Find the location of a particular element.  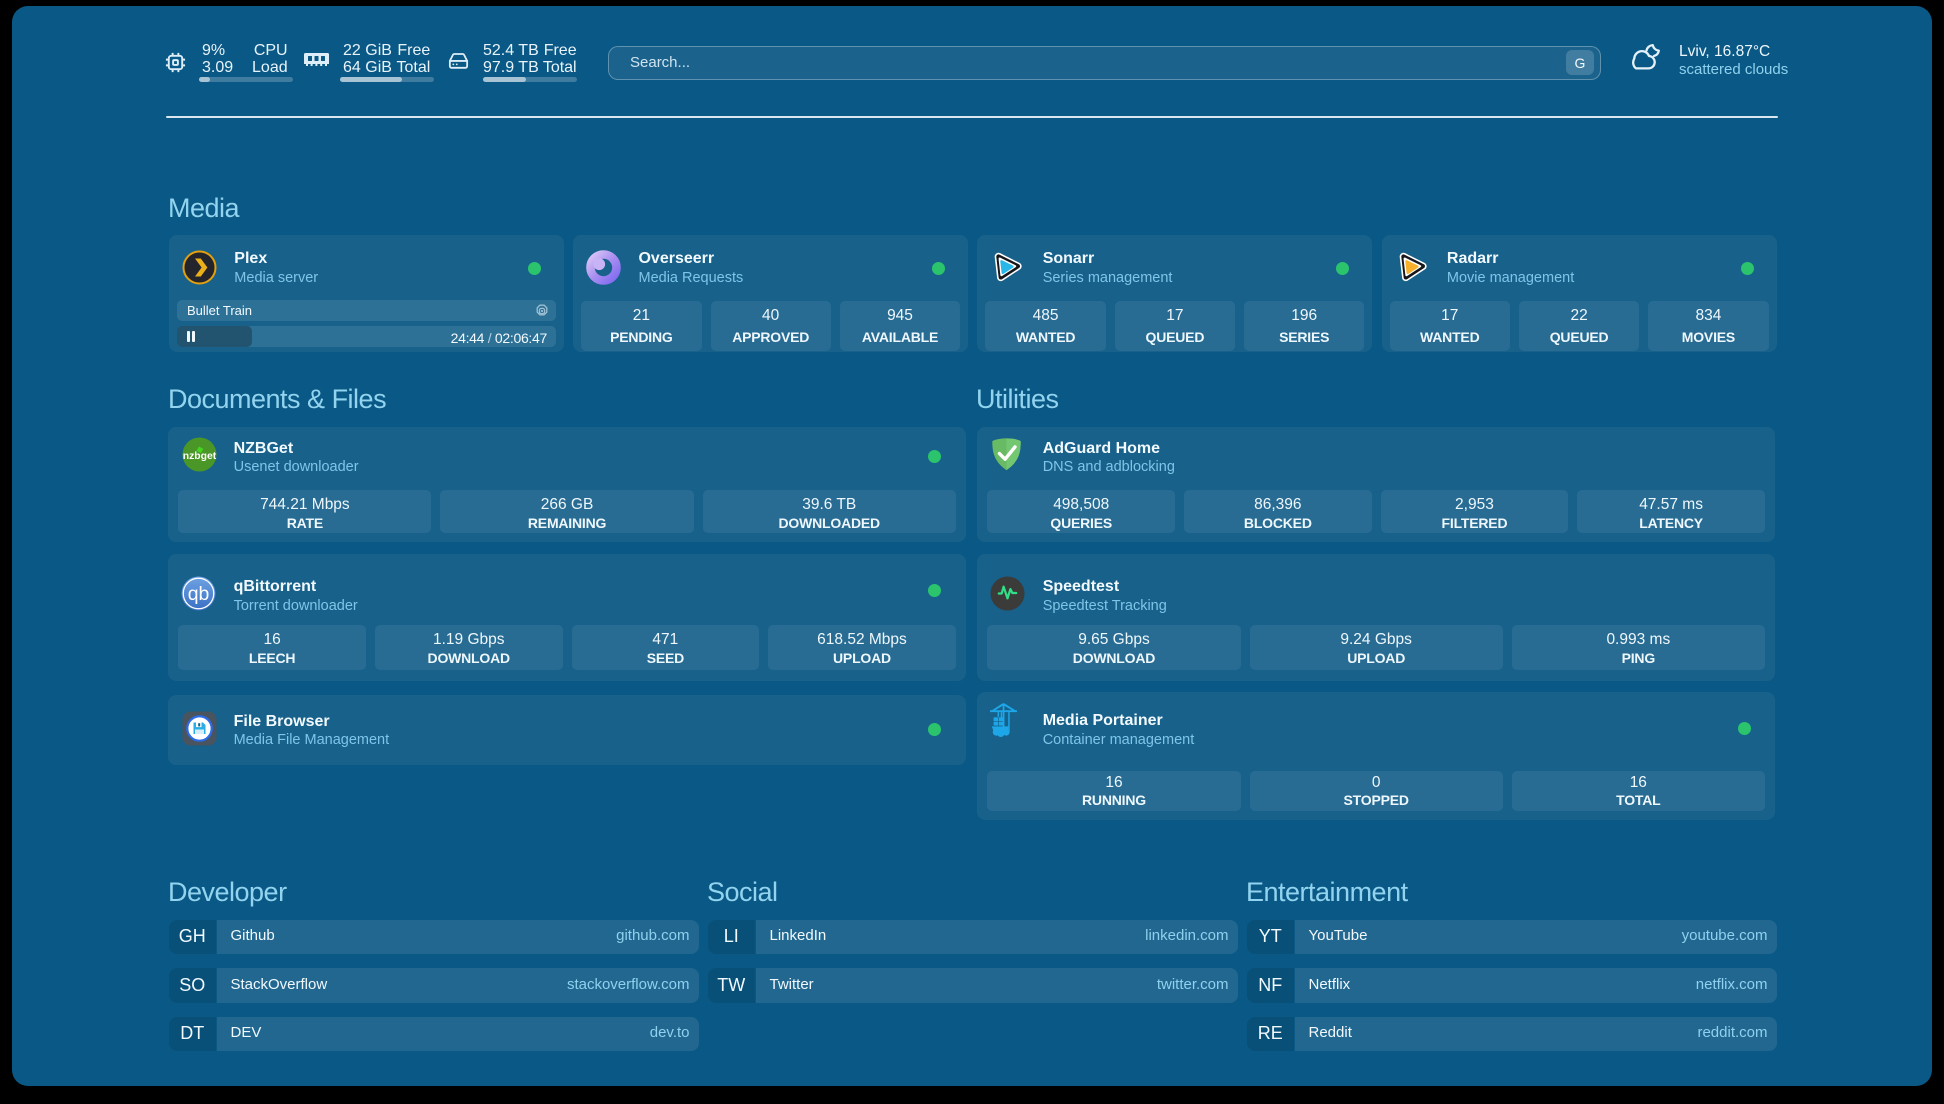

svg-text: nzbget is located at coordinates (199, 457).